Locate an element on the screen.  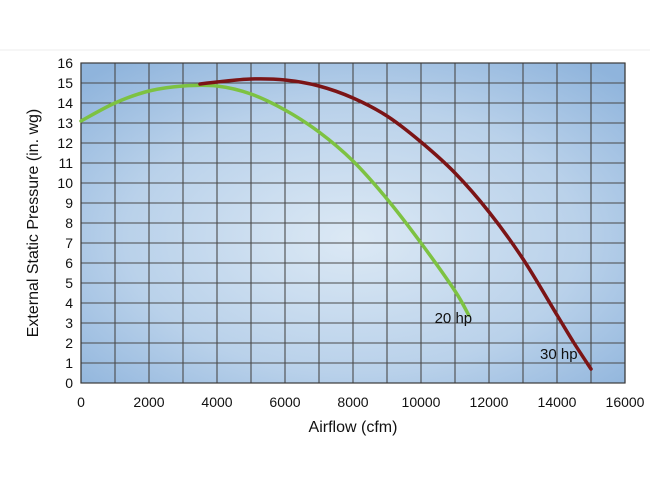
x-tick-label: 14000 is located at coordinates (557, 402).